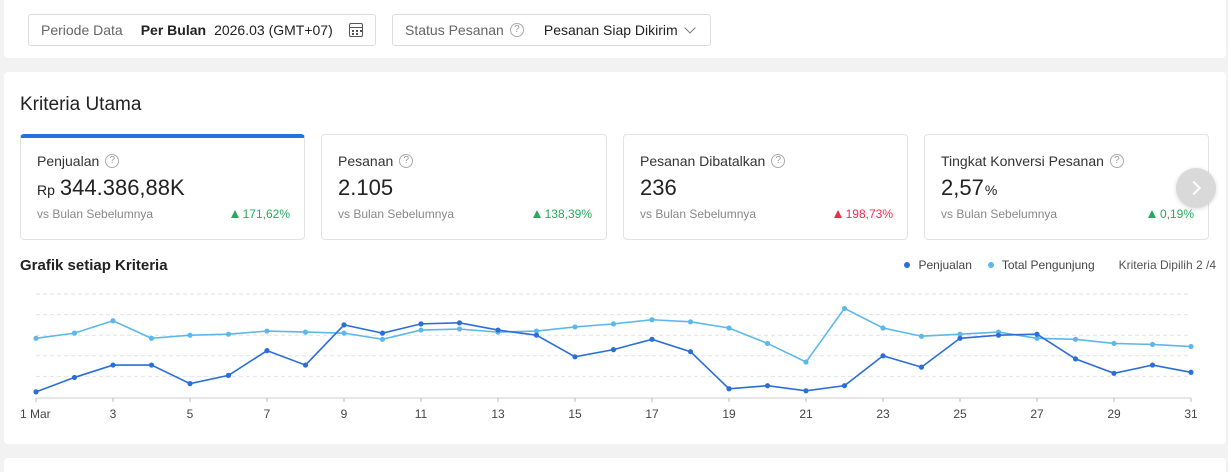  What do you see at coordinates (962, 187) in the screenshot?
I see `metric-number: 2,57` at bounding box center [962, 187].